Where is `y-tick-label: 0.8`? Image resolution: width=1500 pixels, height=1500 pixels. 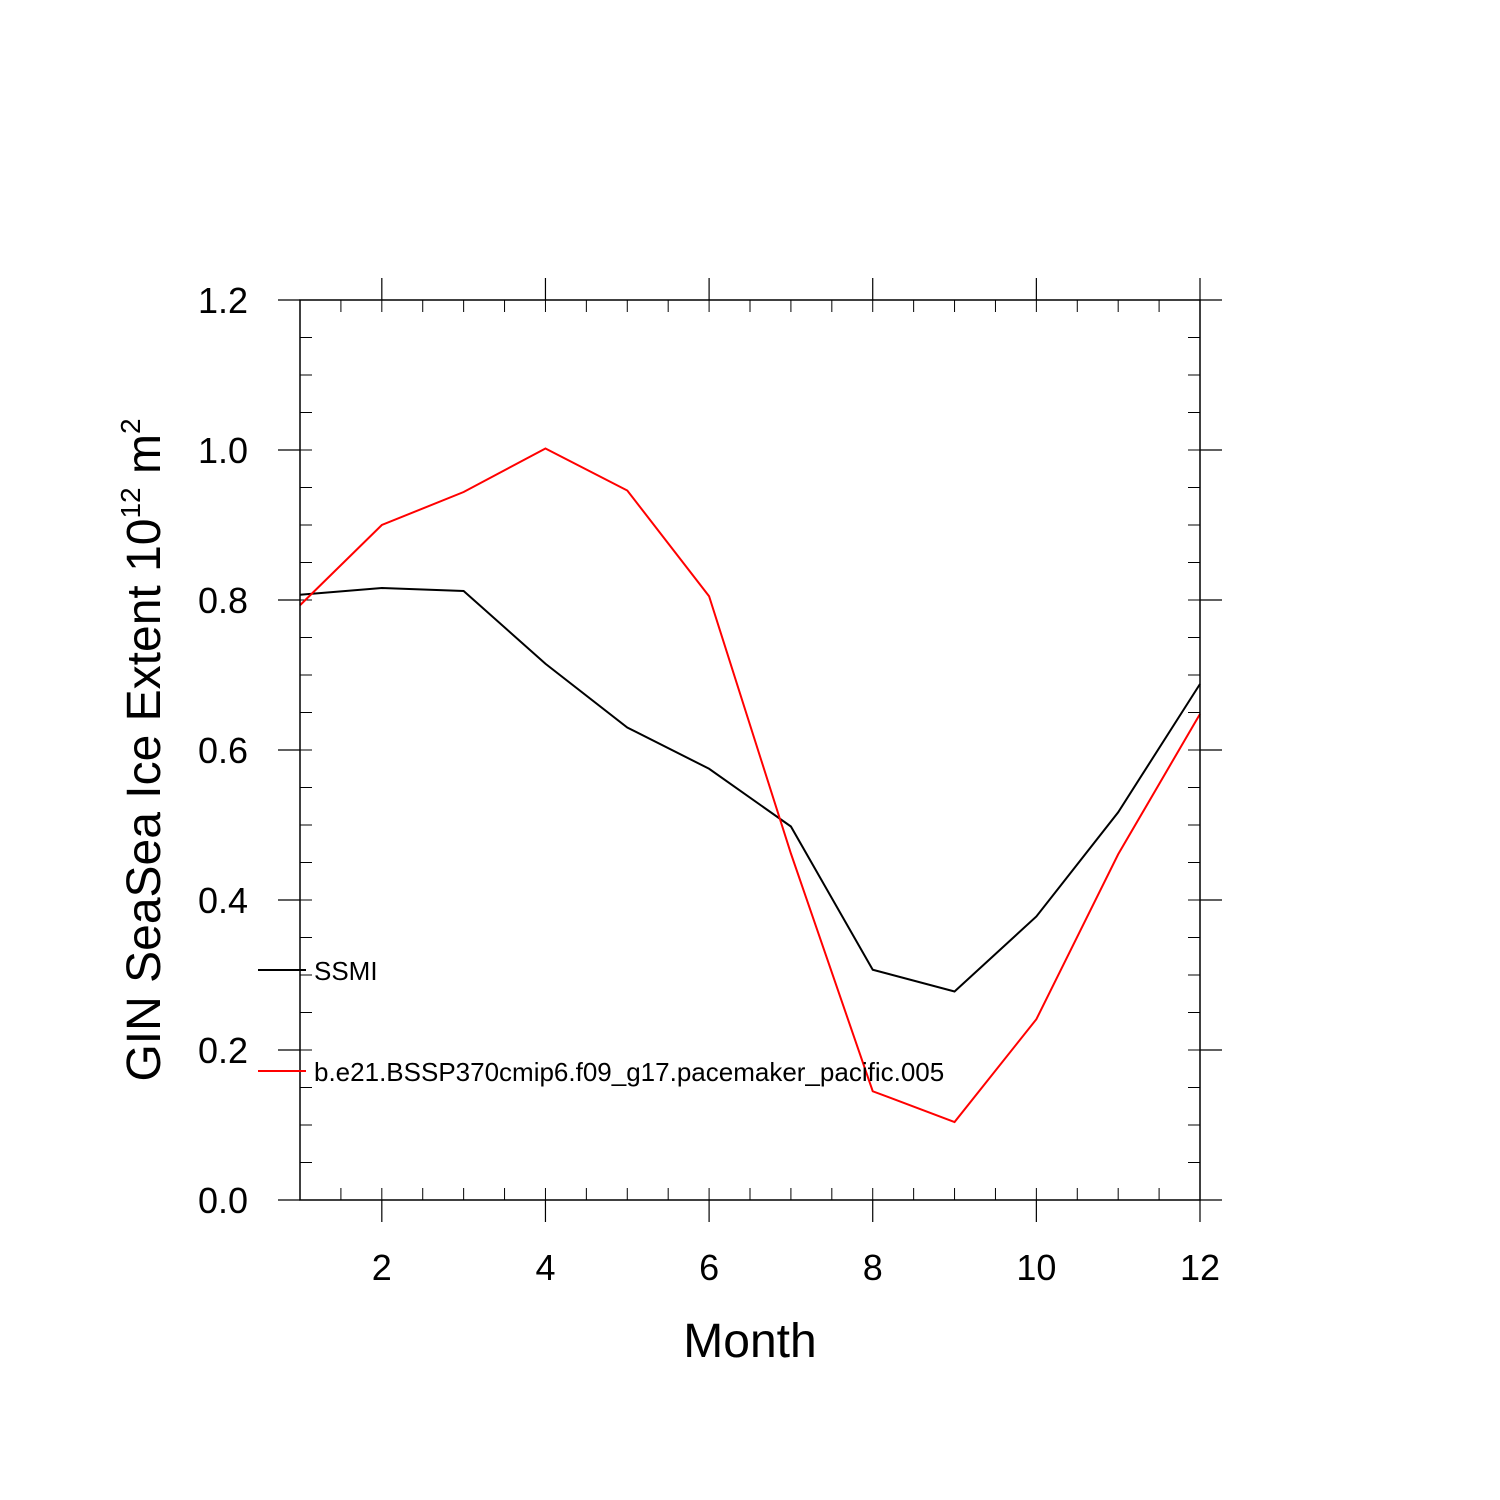
y-tick-label: 0.8 is located at coordinates (223, 600).